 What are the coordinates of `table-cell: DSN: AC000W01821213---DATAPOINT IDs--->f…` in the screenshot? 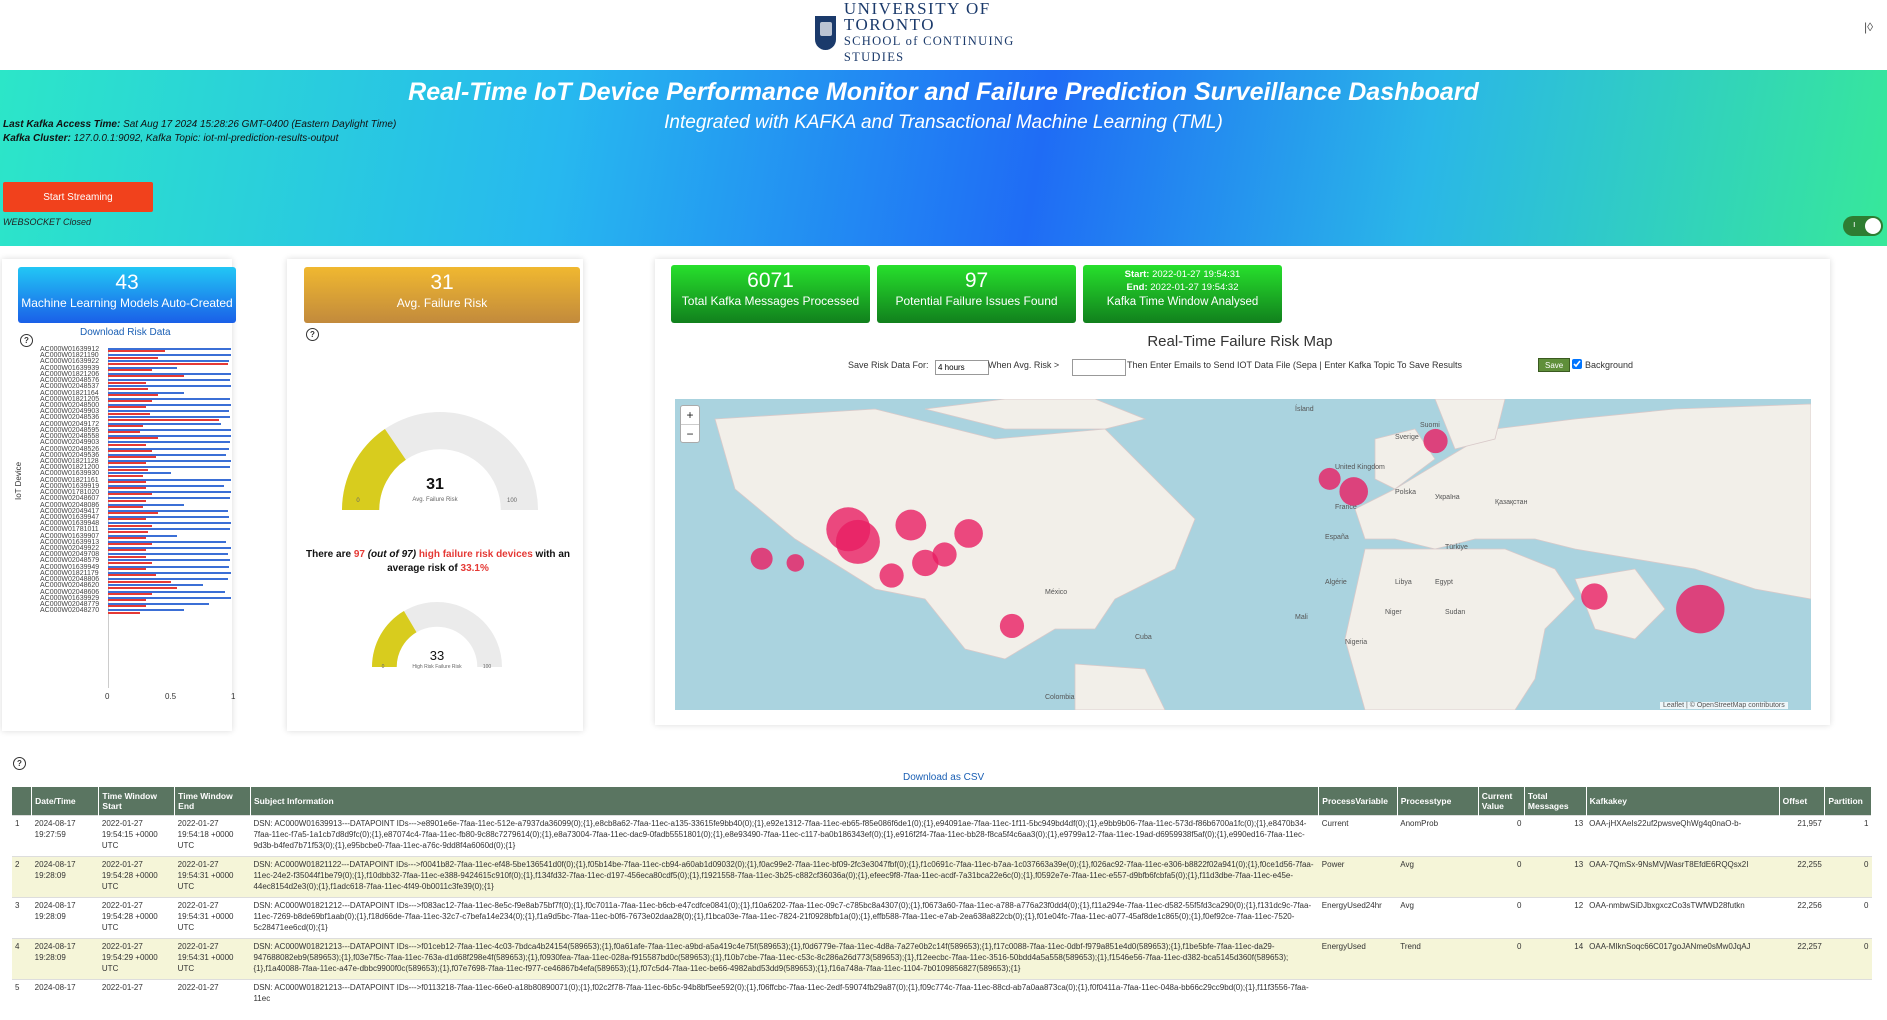 It's located at (784, 959).